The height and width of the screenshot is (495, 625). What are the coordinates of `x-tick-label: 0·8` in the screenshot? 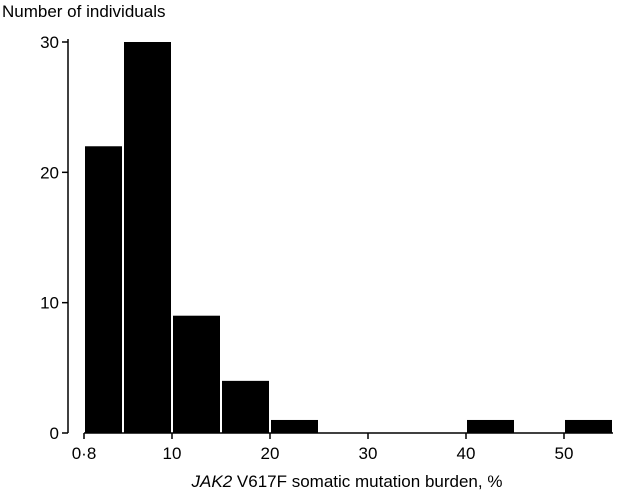 It's located at (84, 453).